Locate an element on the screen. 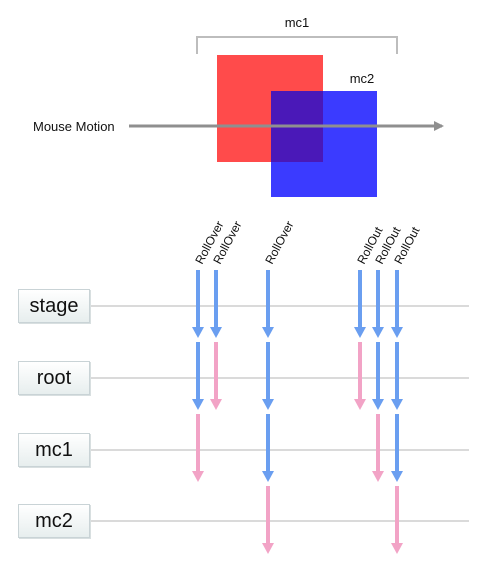 The width and height of the screenshot is (504, 581). lane-label-mc2: mc2 is located at coordinates (54, 521).